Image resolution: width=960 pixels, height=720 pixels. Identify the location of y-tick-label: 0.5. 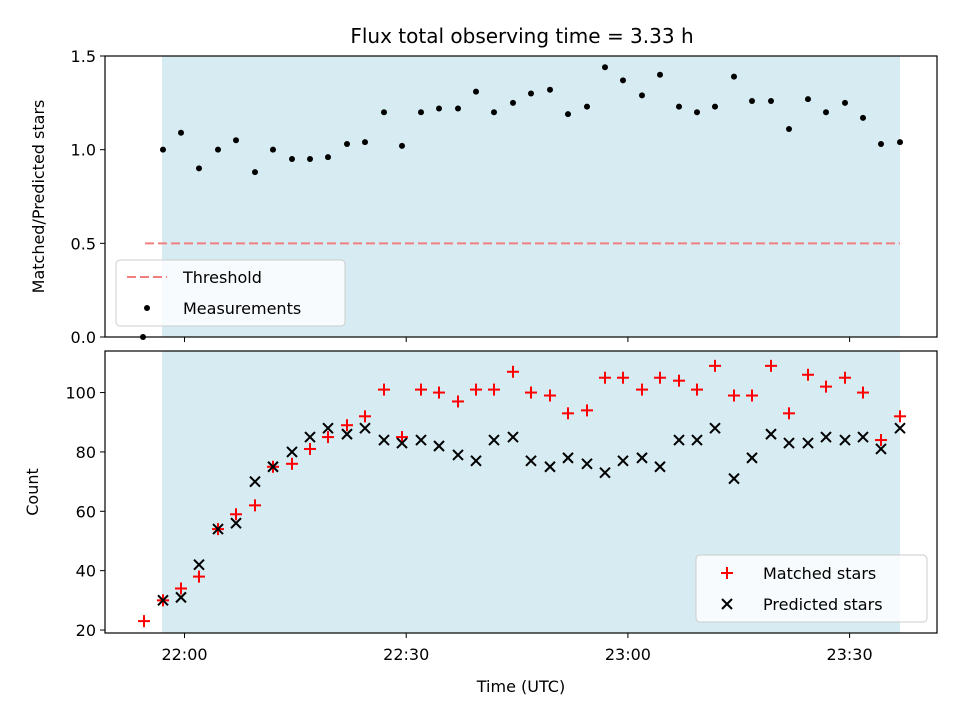
(83, 243).